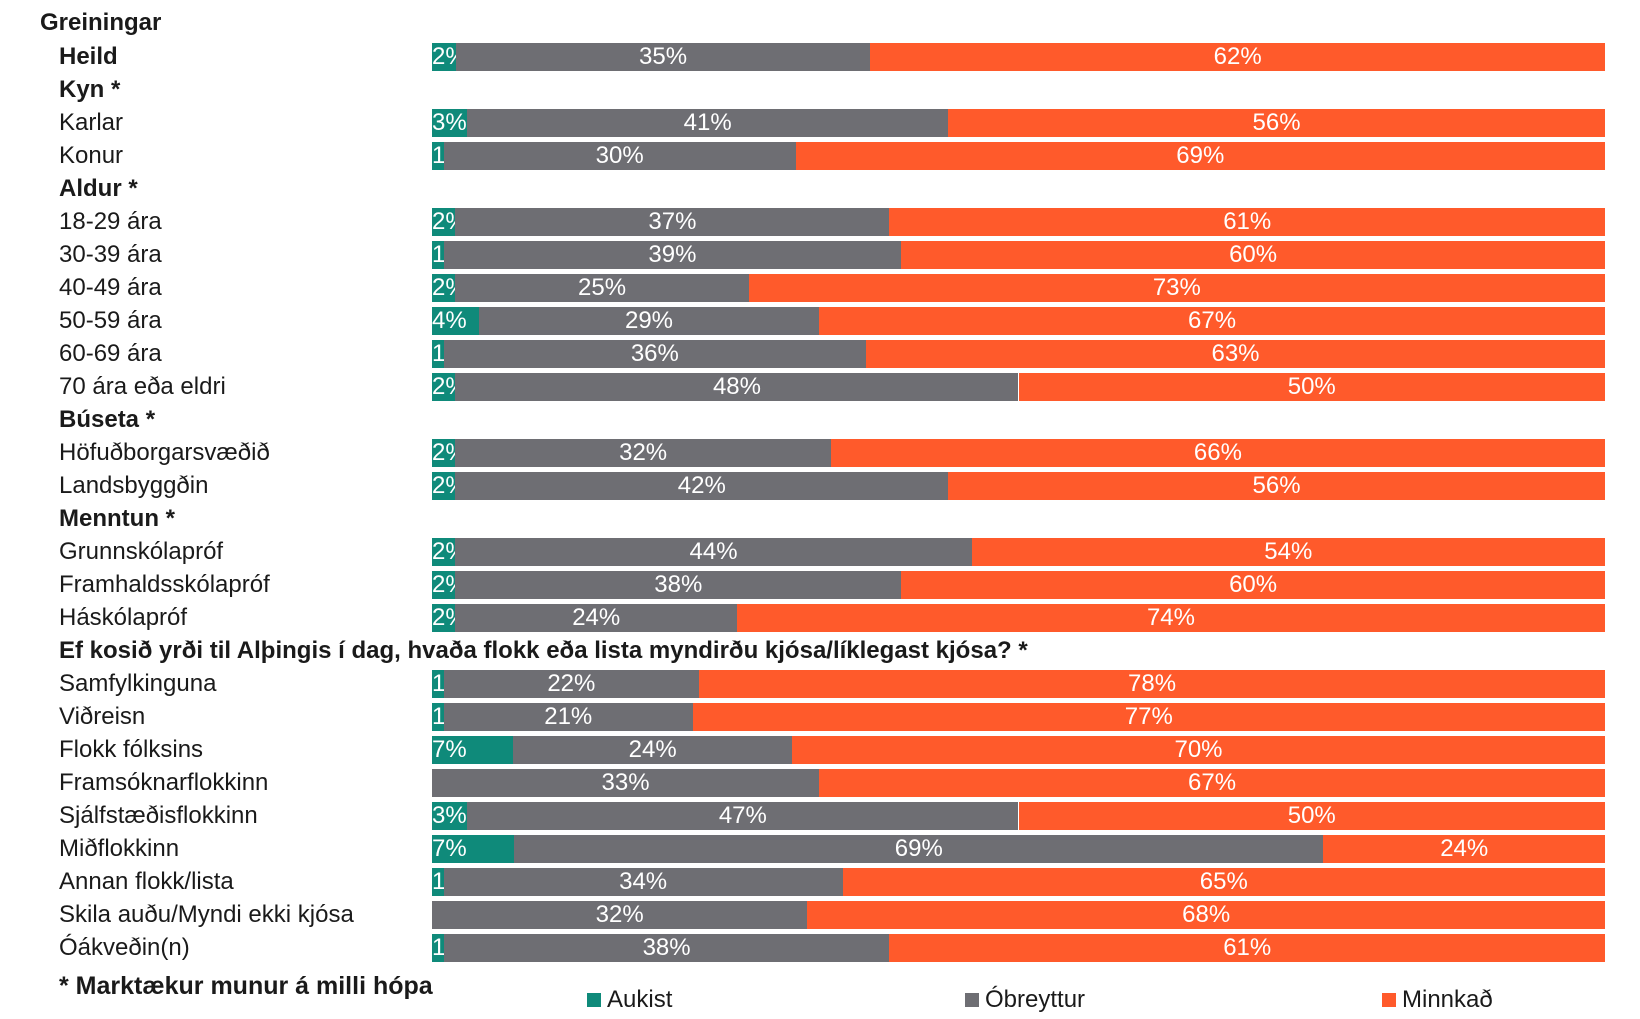  I want to click on group-header: Aldur *, so click(98, 188).